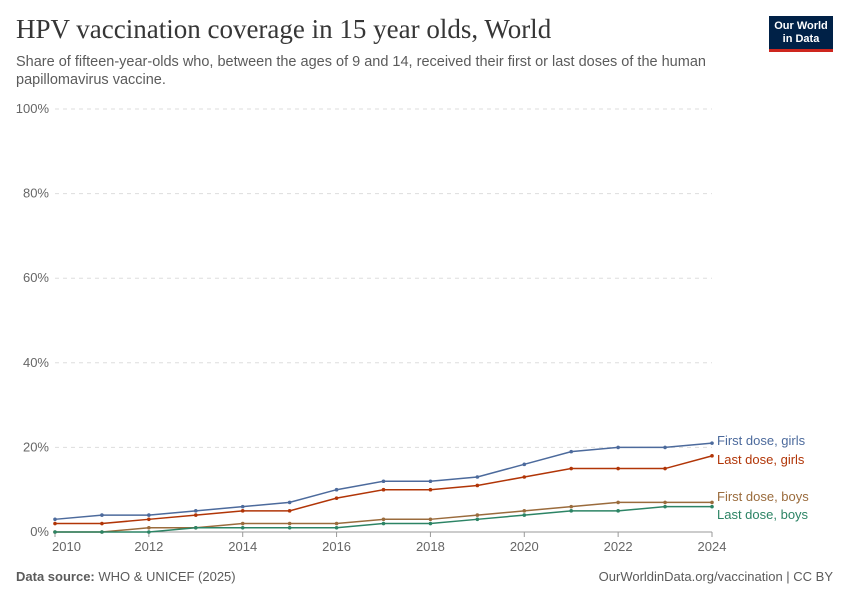  What do you see at coordinates (39, 531) in the screenshot?
I see `y-tick-label: 0%` at bounding box center [39, 531].